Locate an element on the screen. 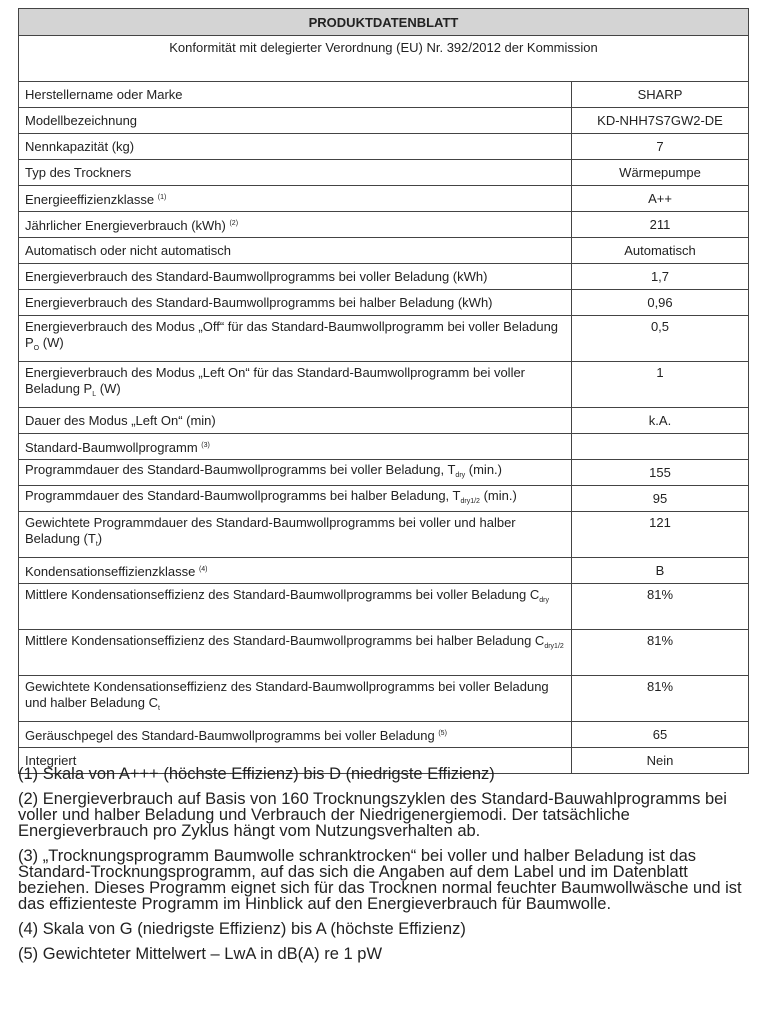 Image resolution: width=758 pixels, height=1024 pixels. row-value: 121 is located at coordinates (660, 534).